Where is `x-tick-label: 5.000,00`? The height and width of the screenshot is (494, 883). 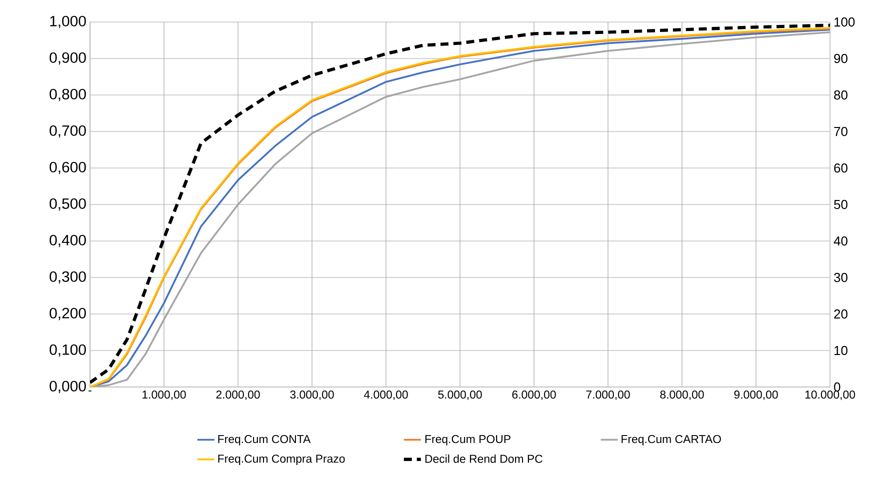 x-tick-label: 5.000,00 is located at coordinates (460, 395).